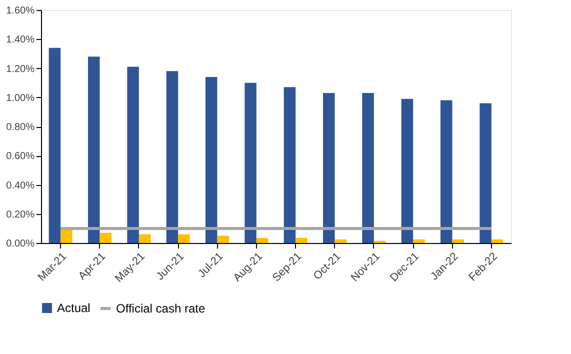 The height and width of the screenshot is (354, 571). I want to click on legend-label: Official cash rate, so click(161, 309).